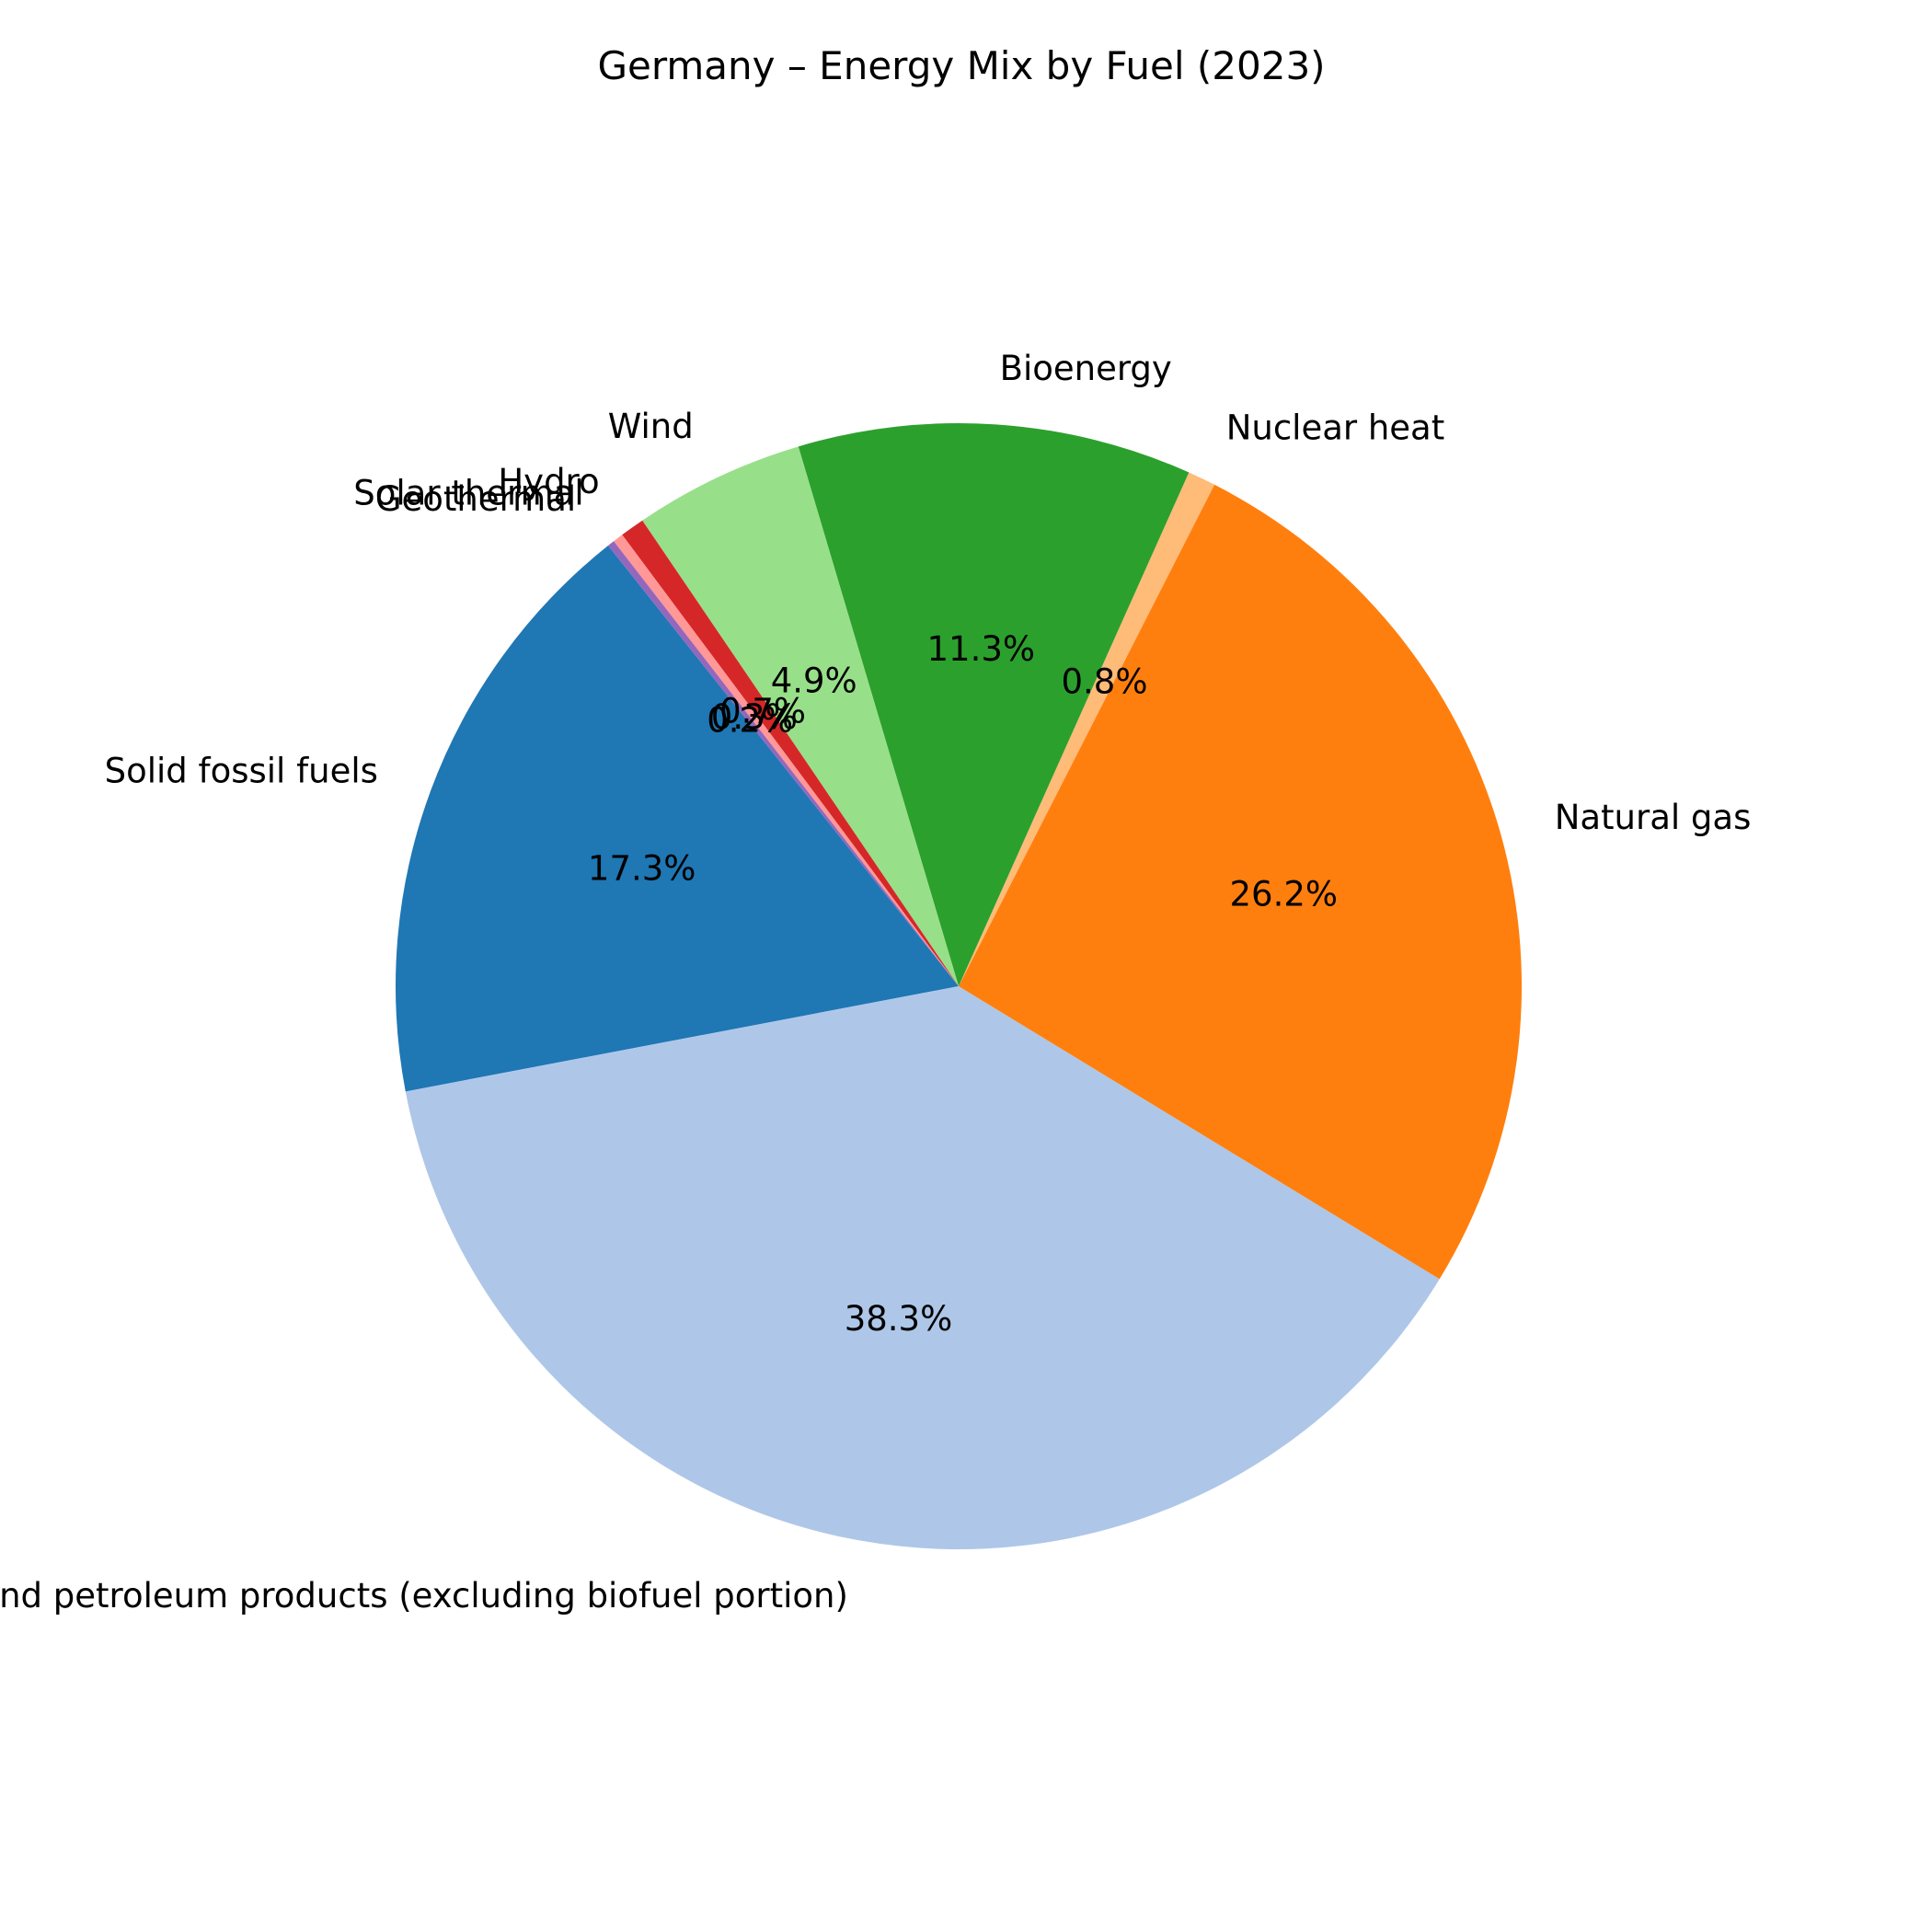  I want to click on slice-wind, so click(800, 716).